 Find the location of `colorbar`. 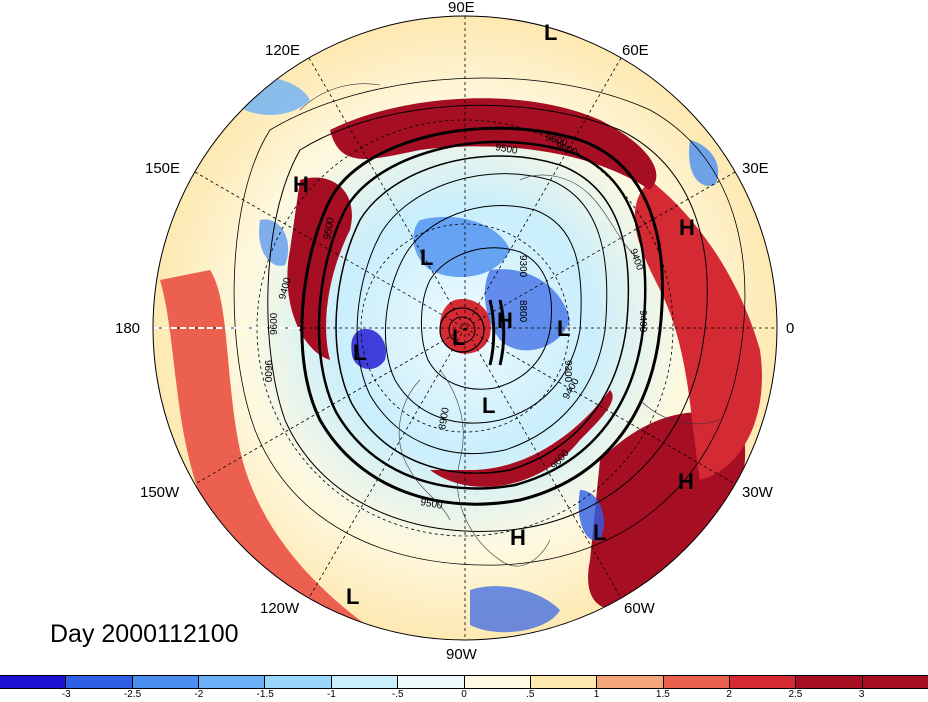

colorbar is located at coordinates (464, 682).